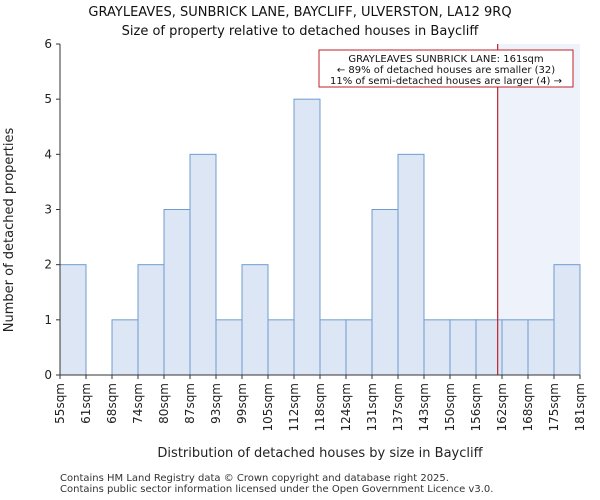 This screenshot has height=500, width=600. What do you see at coordinates (203, 264) in the screenshot?
I see `bar-87sqm` at bounding box center [203, 264].